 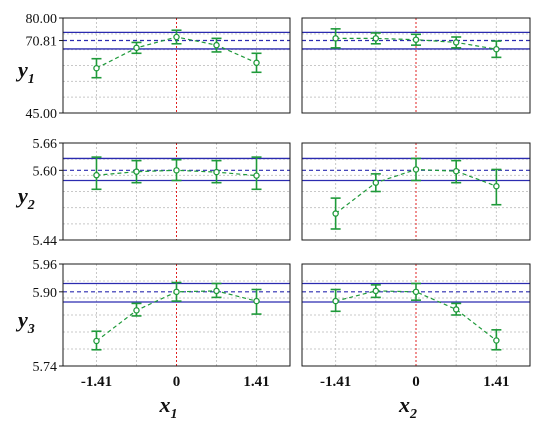 I want to click on column-label-subscript: 1, so click(x=174, y=414).